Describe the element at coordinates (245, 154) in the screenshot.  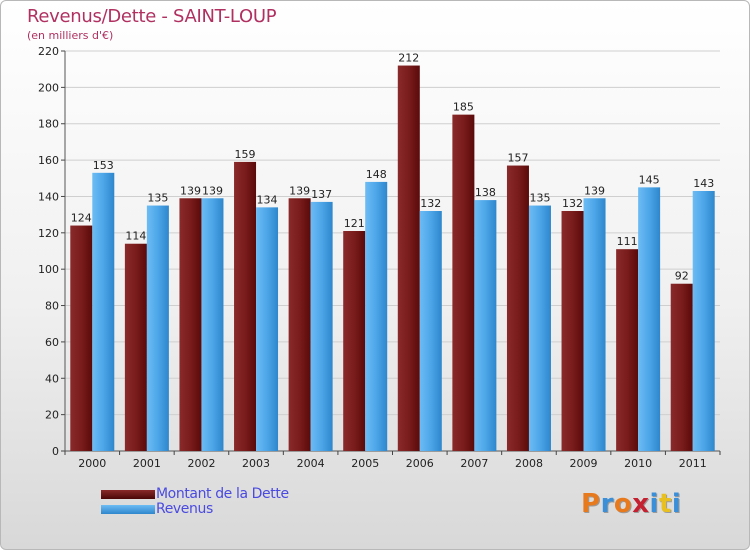
I see `data-label: 159` at that location.